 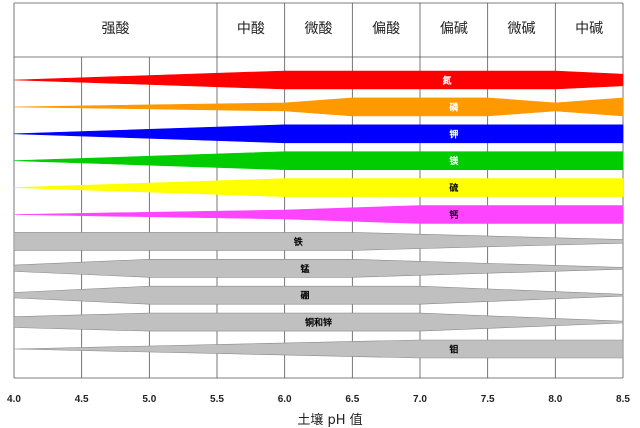 I want to click on nutrient-label-0: 氮, so click(x=447, y=81).